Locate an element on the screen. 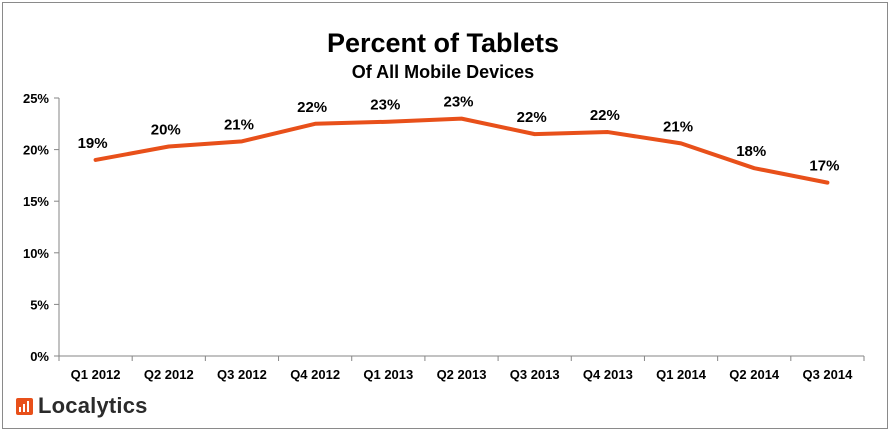 Image resolution: width=892 pixels, height=433 pixels. x-tick-label: Q1 2012 is located at coordinates (96, 374).